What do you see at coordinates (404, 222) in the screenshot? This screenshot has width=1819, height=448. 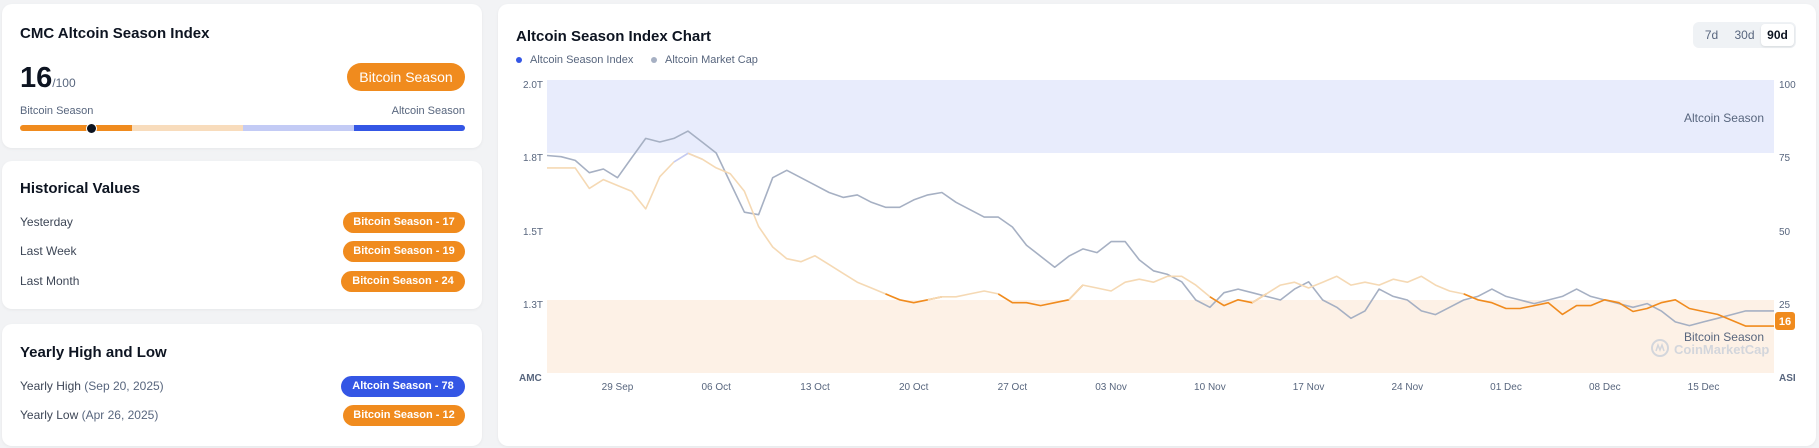 I see `historical-row-badge: Bitcoin Season - 17` at bounding box center [404, 222].